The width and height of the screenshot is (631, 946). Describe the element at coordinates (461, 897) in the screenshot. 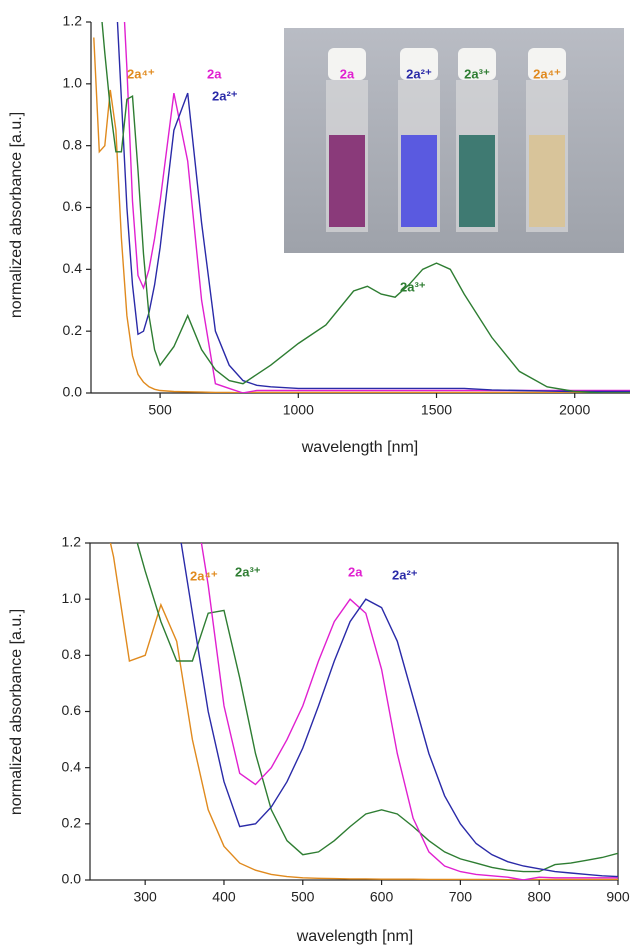

I see `x-tick-label: 700` at that location.